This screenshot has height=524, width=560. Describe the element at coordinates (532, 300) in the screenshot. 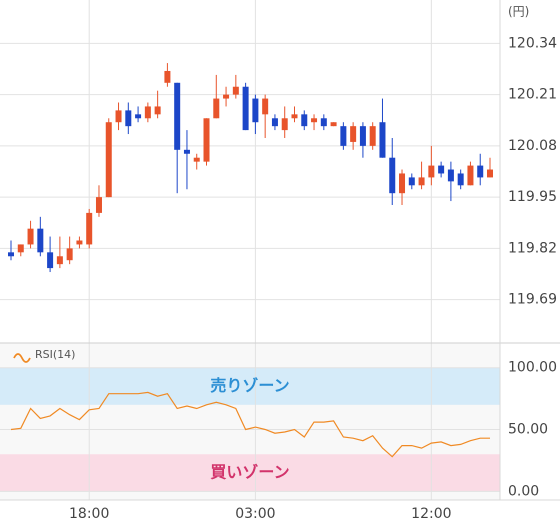

I see `y-tick-label: 119.69` at that location.